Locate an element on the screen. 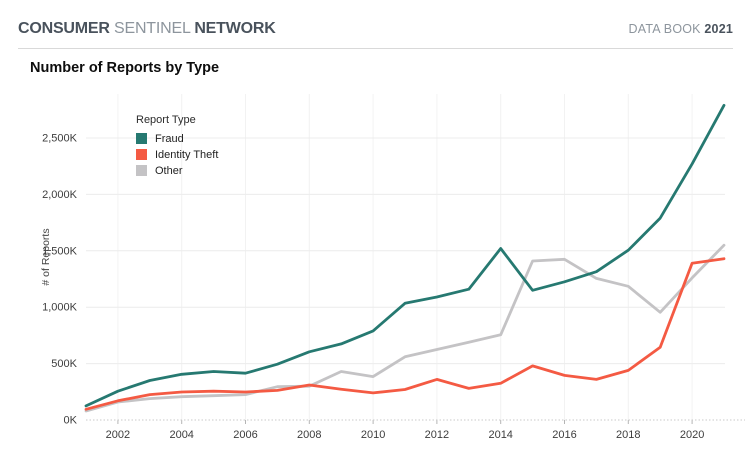 The height and width of the screenshot is (466, 751). x-tick-label: 2010 is located at coordinates (373, 435).